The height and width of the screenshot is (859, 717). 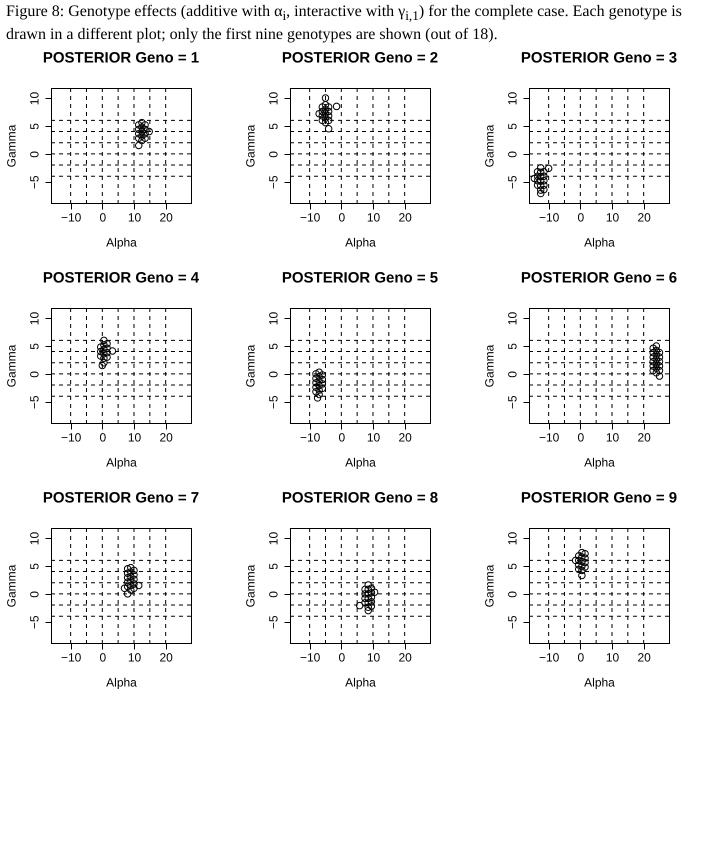 What do you see at coordinates (360, 58) in the screenshot?
I see `chart-title: POSTERIOR Geno = 2` at bounding box center [360, 58].